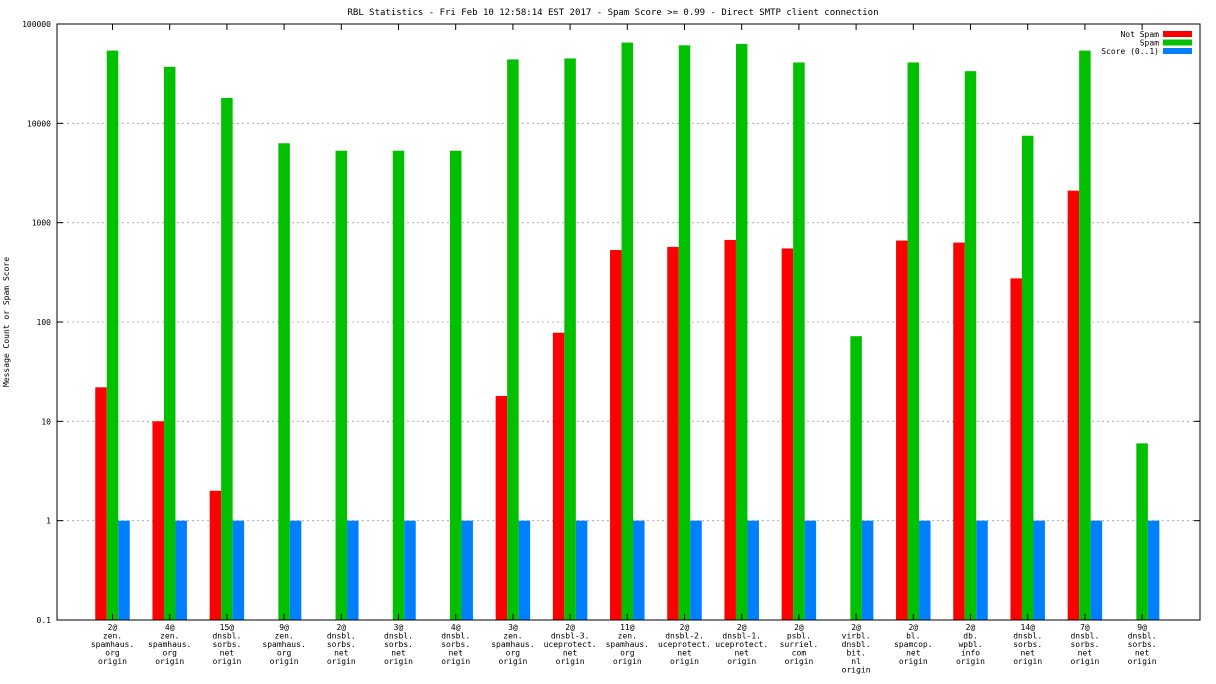  I want to click on x-tick-label: 2@ psbl. surriel. com origin, so click(799, 644).